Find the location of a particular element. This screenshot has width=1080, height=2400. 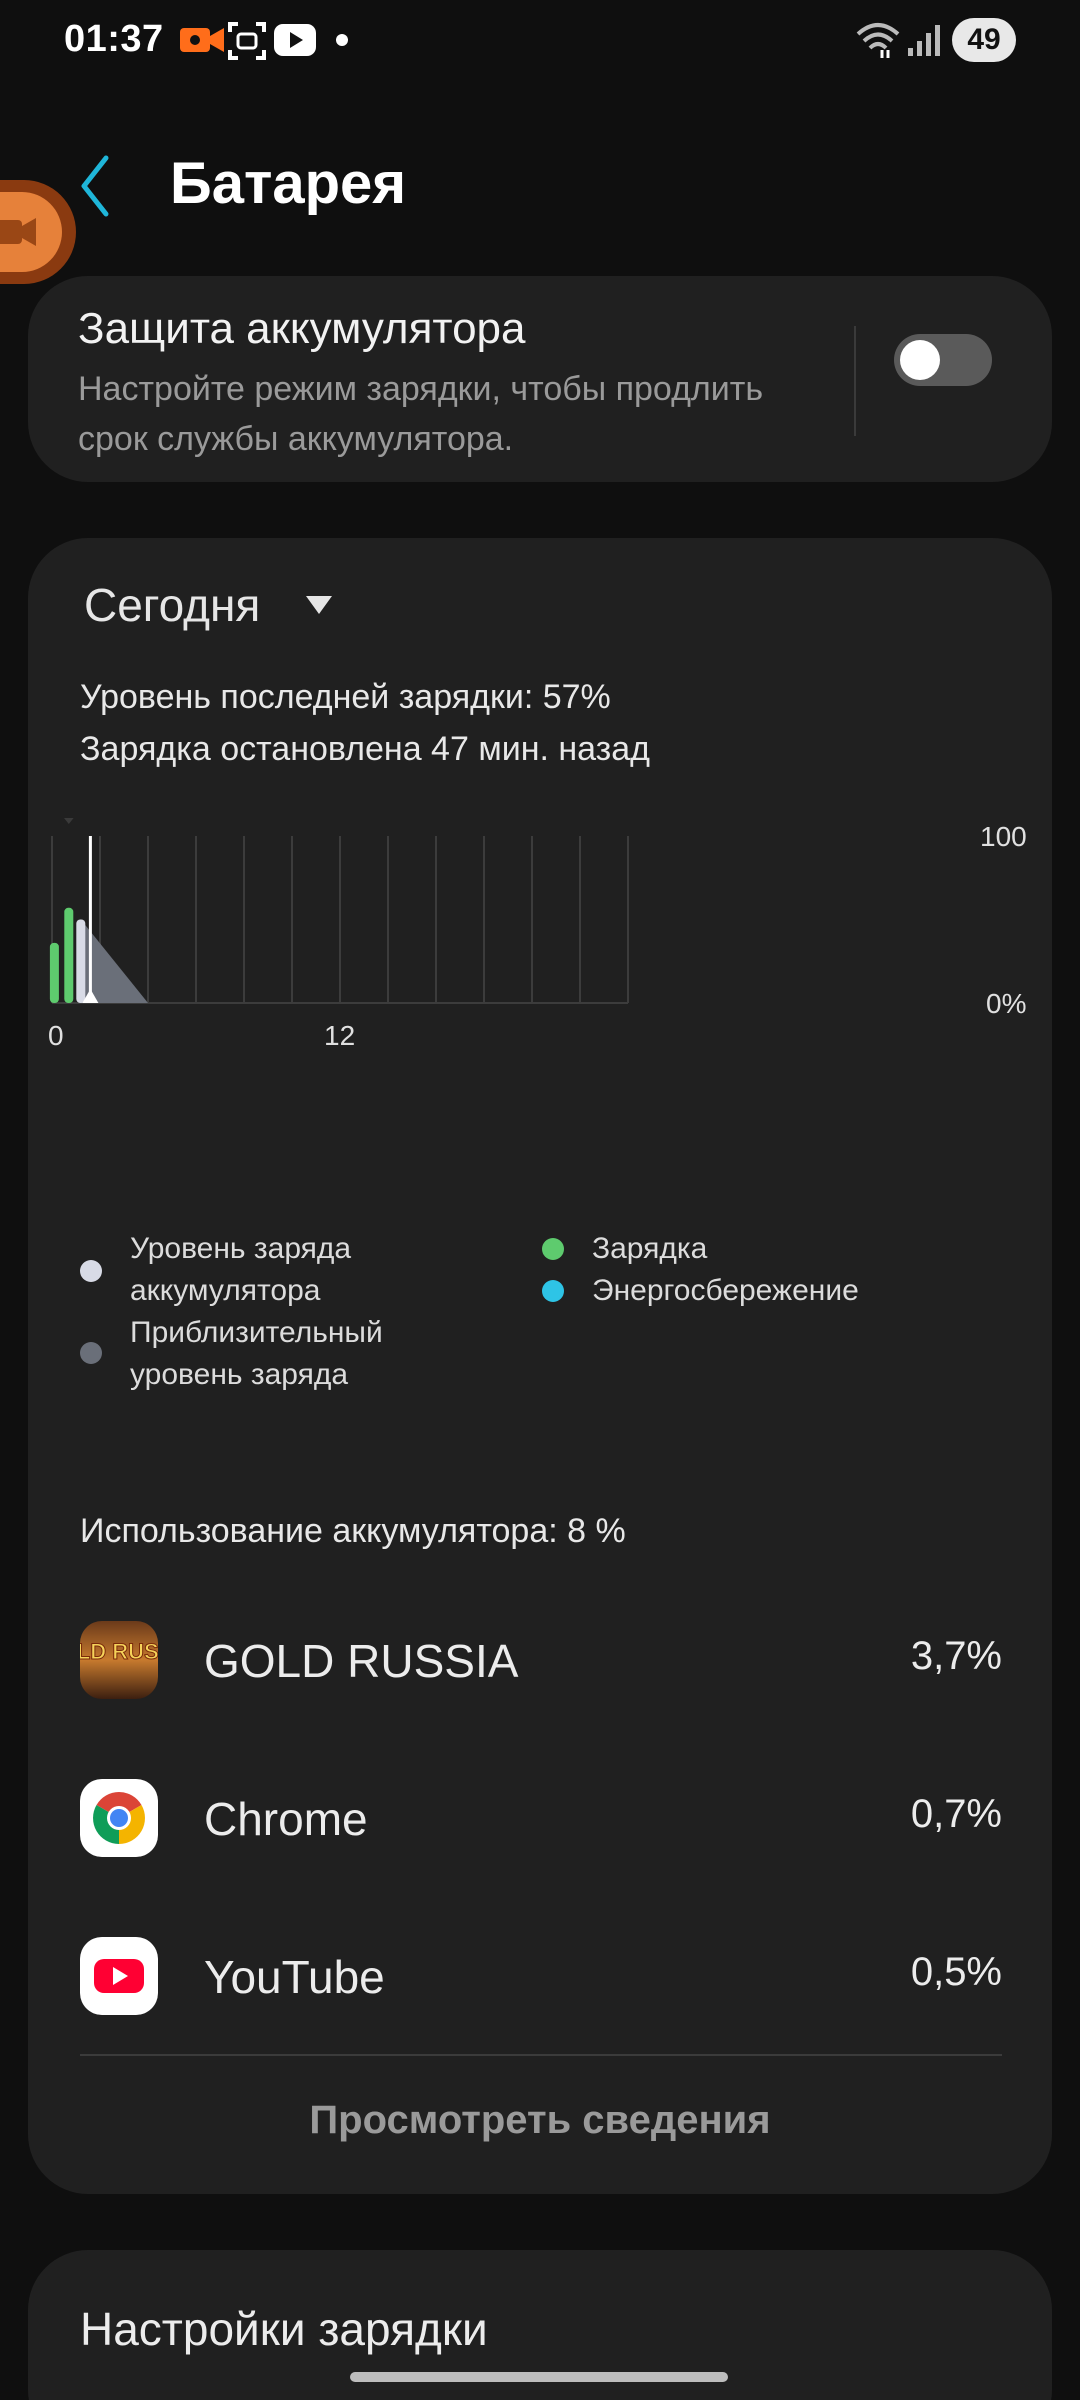

video-camera-icon is located at coordinates (18, 232).